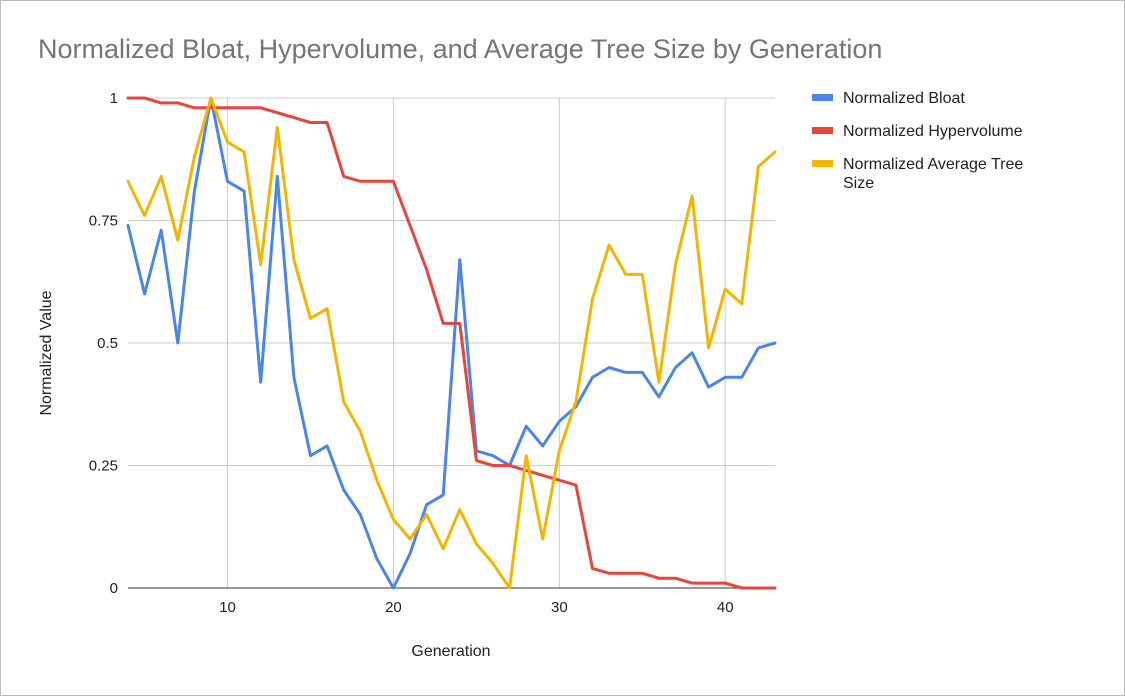  What do you see at coordinates (393, 607) in the screenshot?
I see `x-tick-label: 20` at bounding box center [393, 607].